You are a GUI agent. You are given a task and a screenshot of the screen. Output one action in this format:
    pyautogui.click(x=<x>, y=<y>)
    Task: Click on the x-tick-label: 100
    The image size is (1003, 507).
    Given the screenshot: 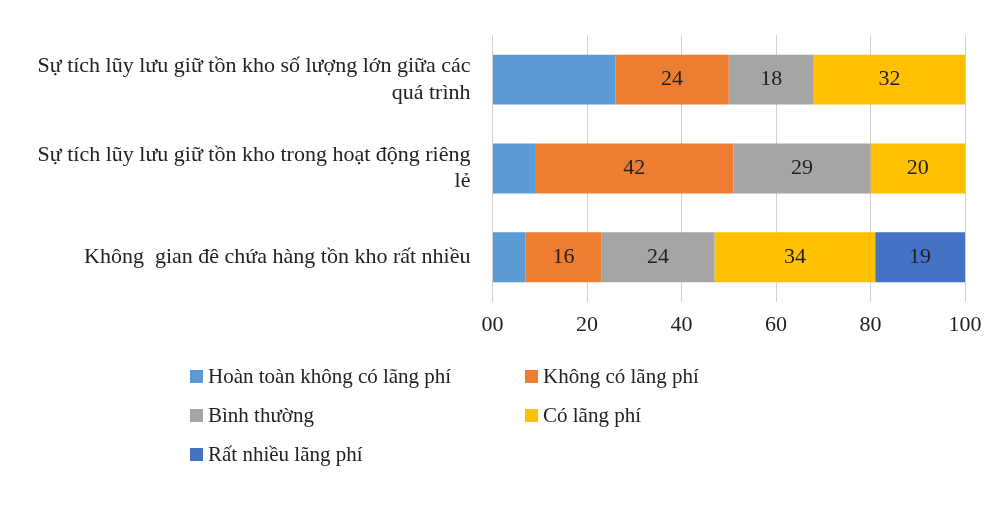 What is the action you would take?
    pyautogui.click(x=965, y=323)
    